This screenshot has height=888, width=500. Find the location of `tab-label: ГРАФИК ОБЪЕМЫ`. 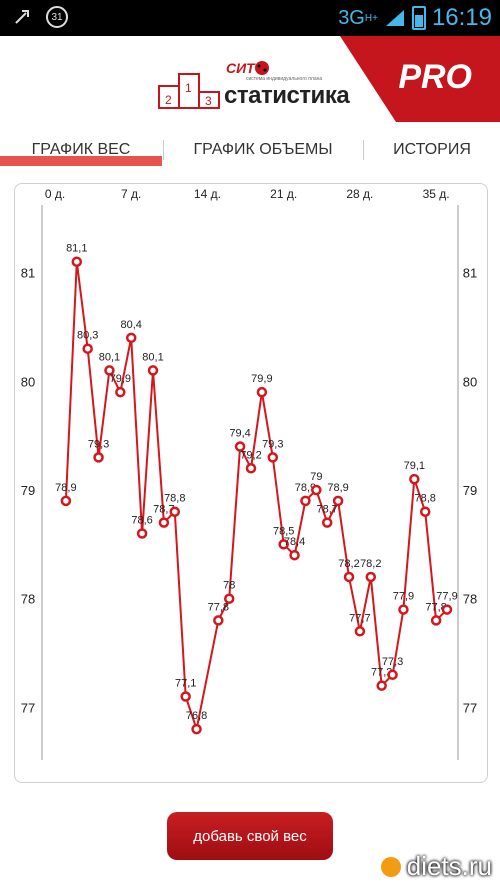

tab-label: ГРАФИК ОБЪЕМЫ is located at coordinates (263, 149).